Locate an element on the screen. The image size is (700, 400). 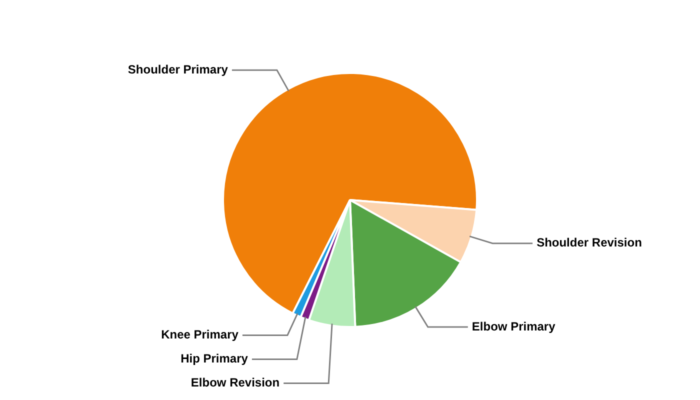
slice-label: Elbow Revision is located at coordinates (235, 383).